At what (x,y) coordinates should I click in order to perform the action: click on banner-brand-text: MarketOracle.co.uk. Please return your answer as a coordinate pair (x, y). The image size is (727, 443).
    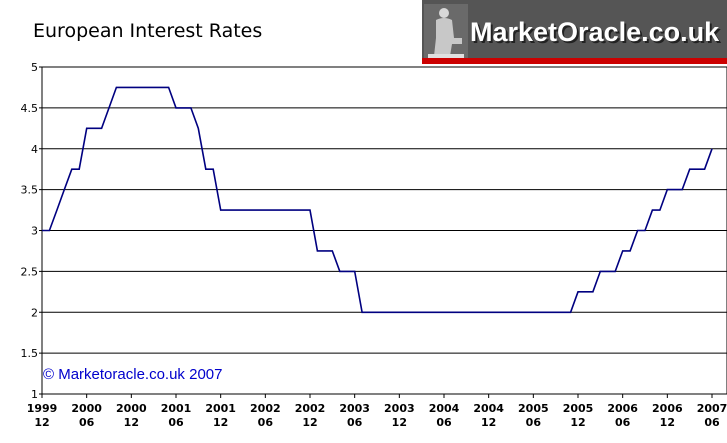
    Looking at the image, I should click on (595, 32).